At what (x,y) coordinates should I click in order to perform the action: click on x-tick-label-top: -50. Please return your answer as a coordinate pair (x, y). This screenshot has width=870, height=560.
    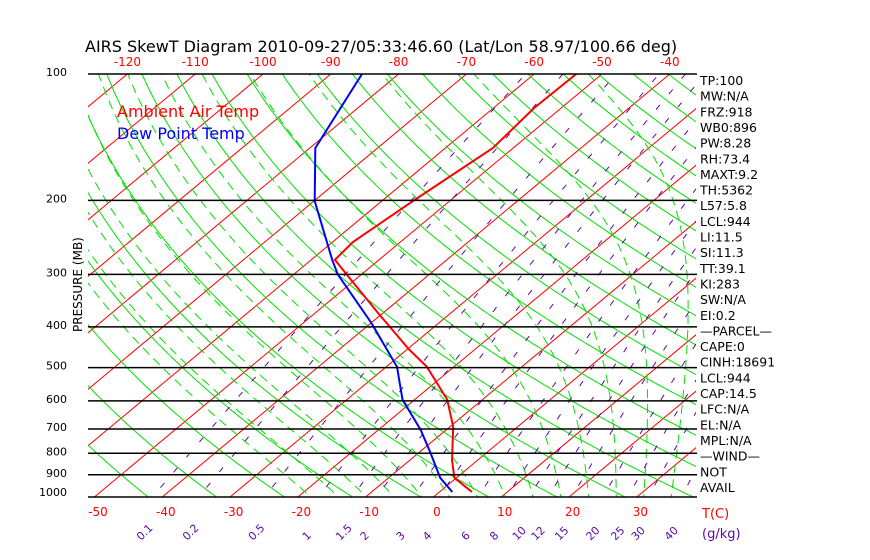
    Looking at the image, I should click on (602, 62).